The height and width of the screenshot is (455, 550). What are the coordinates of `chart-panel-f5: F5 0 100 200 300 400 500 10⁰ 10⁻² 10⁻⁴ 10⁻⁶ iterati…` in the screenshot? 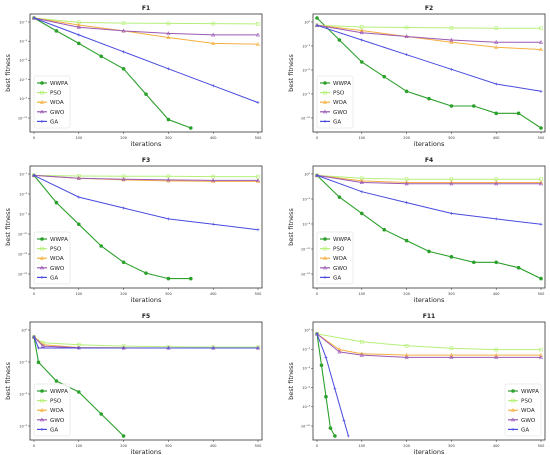 It's located at (133, 384).